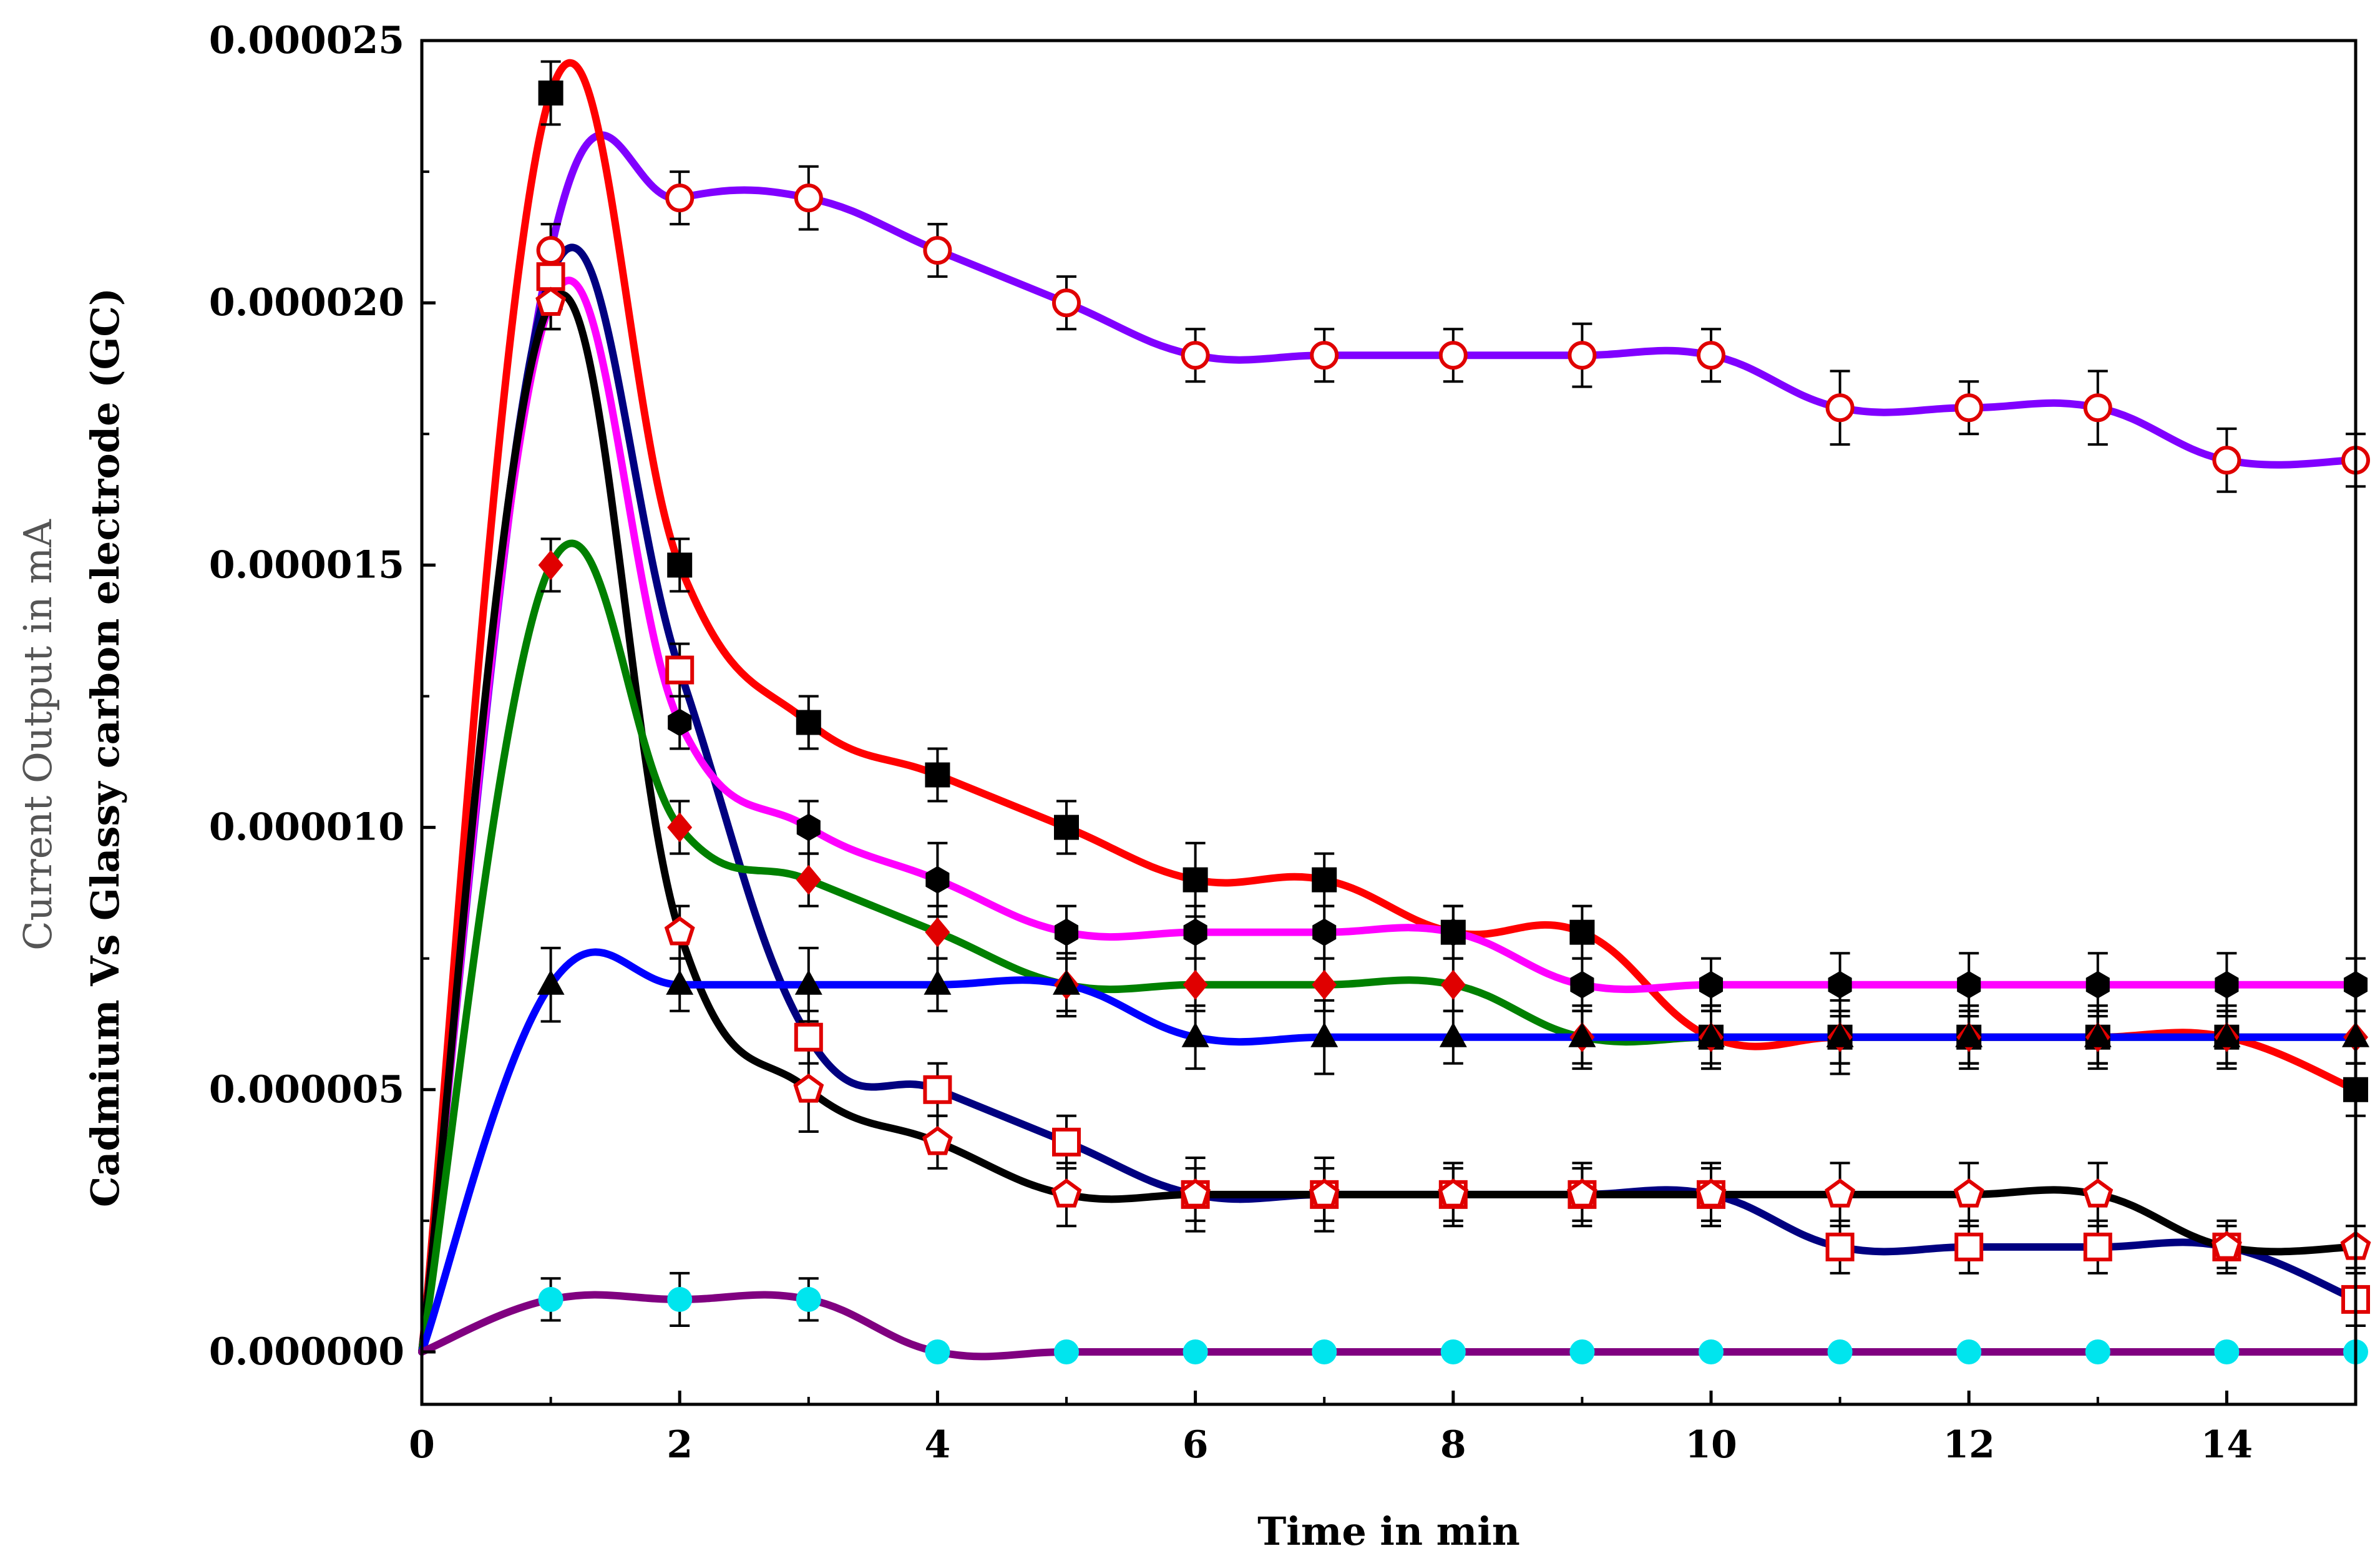 This screenshot has width=2380, height=1561. Describe the element at coordinates (307, 40) in the screenshot. I see `y-tick-label: 0.000025` at that location.